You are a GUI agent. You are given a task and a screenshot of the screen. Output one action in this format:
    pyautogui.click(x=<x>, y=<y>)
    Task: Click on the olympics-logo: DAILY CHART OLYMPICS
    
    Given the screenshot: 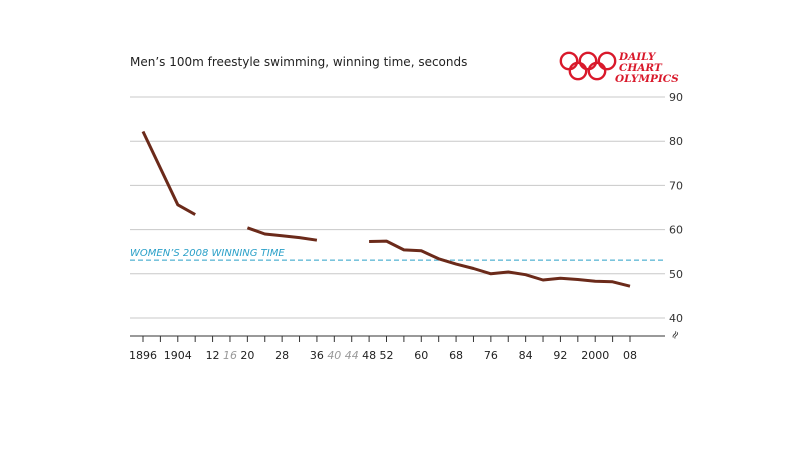 What is the action you would take?
    pyautogui.click(x=619, y=68)
    